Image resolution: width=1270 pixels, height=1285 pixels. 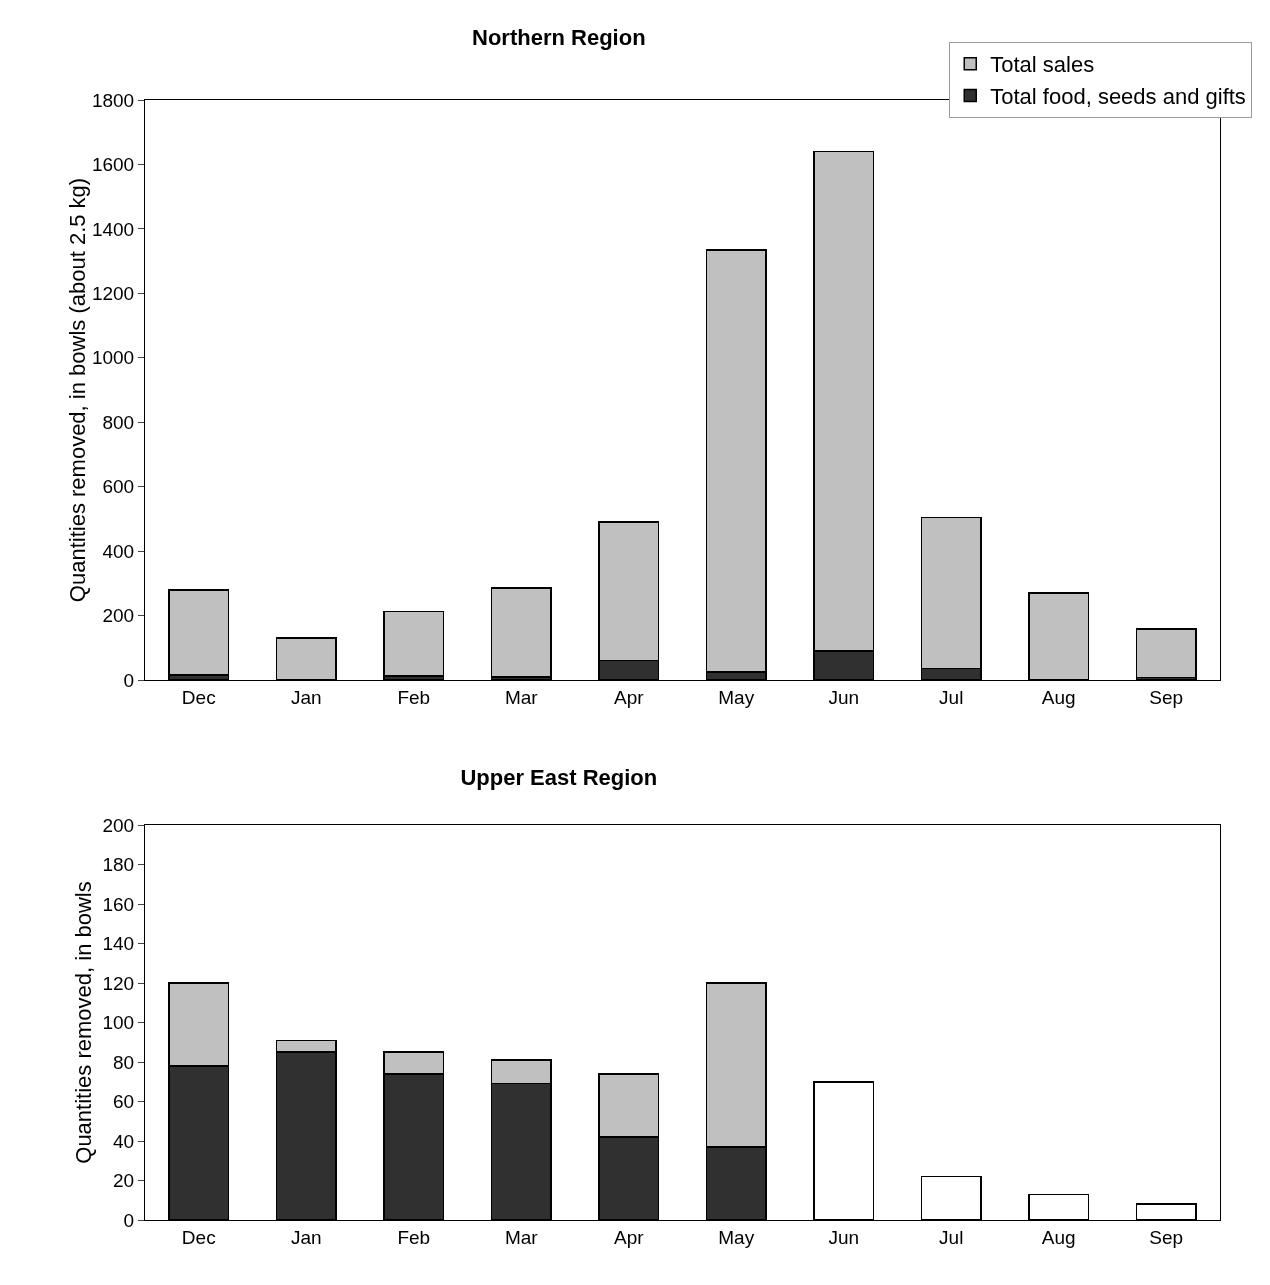 What do you see at coordinates (1118, 96) in the screenshot?
I see `legend-label: Total food, seeds and gifts` at bounding box center [1118, 96].